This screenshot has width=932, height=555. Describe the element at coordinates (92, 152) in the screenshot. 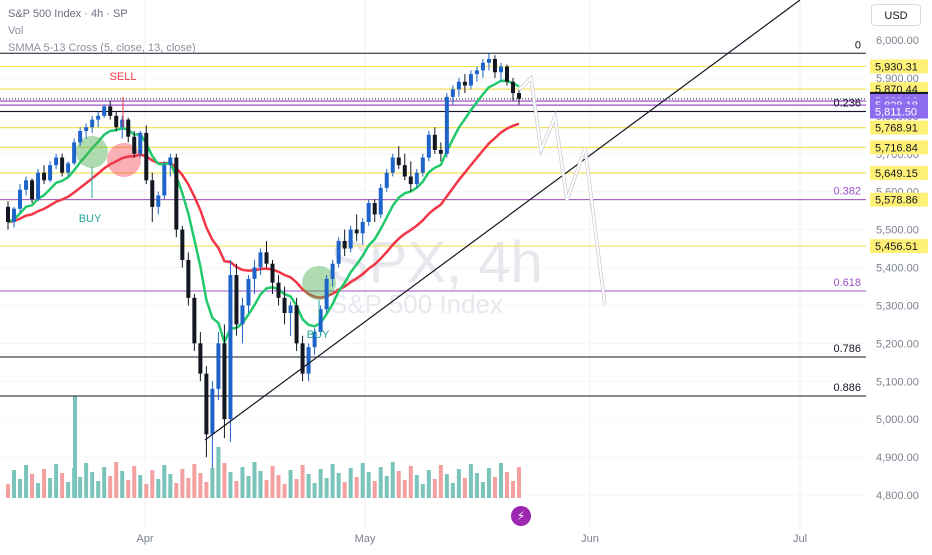

I see `cross-marker` at that location.